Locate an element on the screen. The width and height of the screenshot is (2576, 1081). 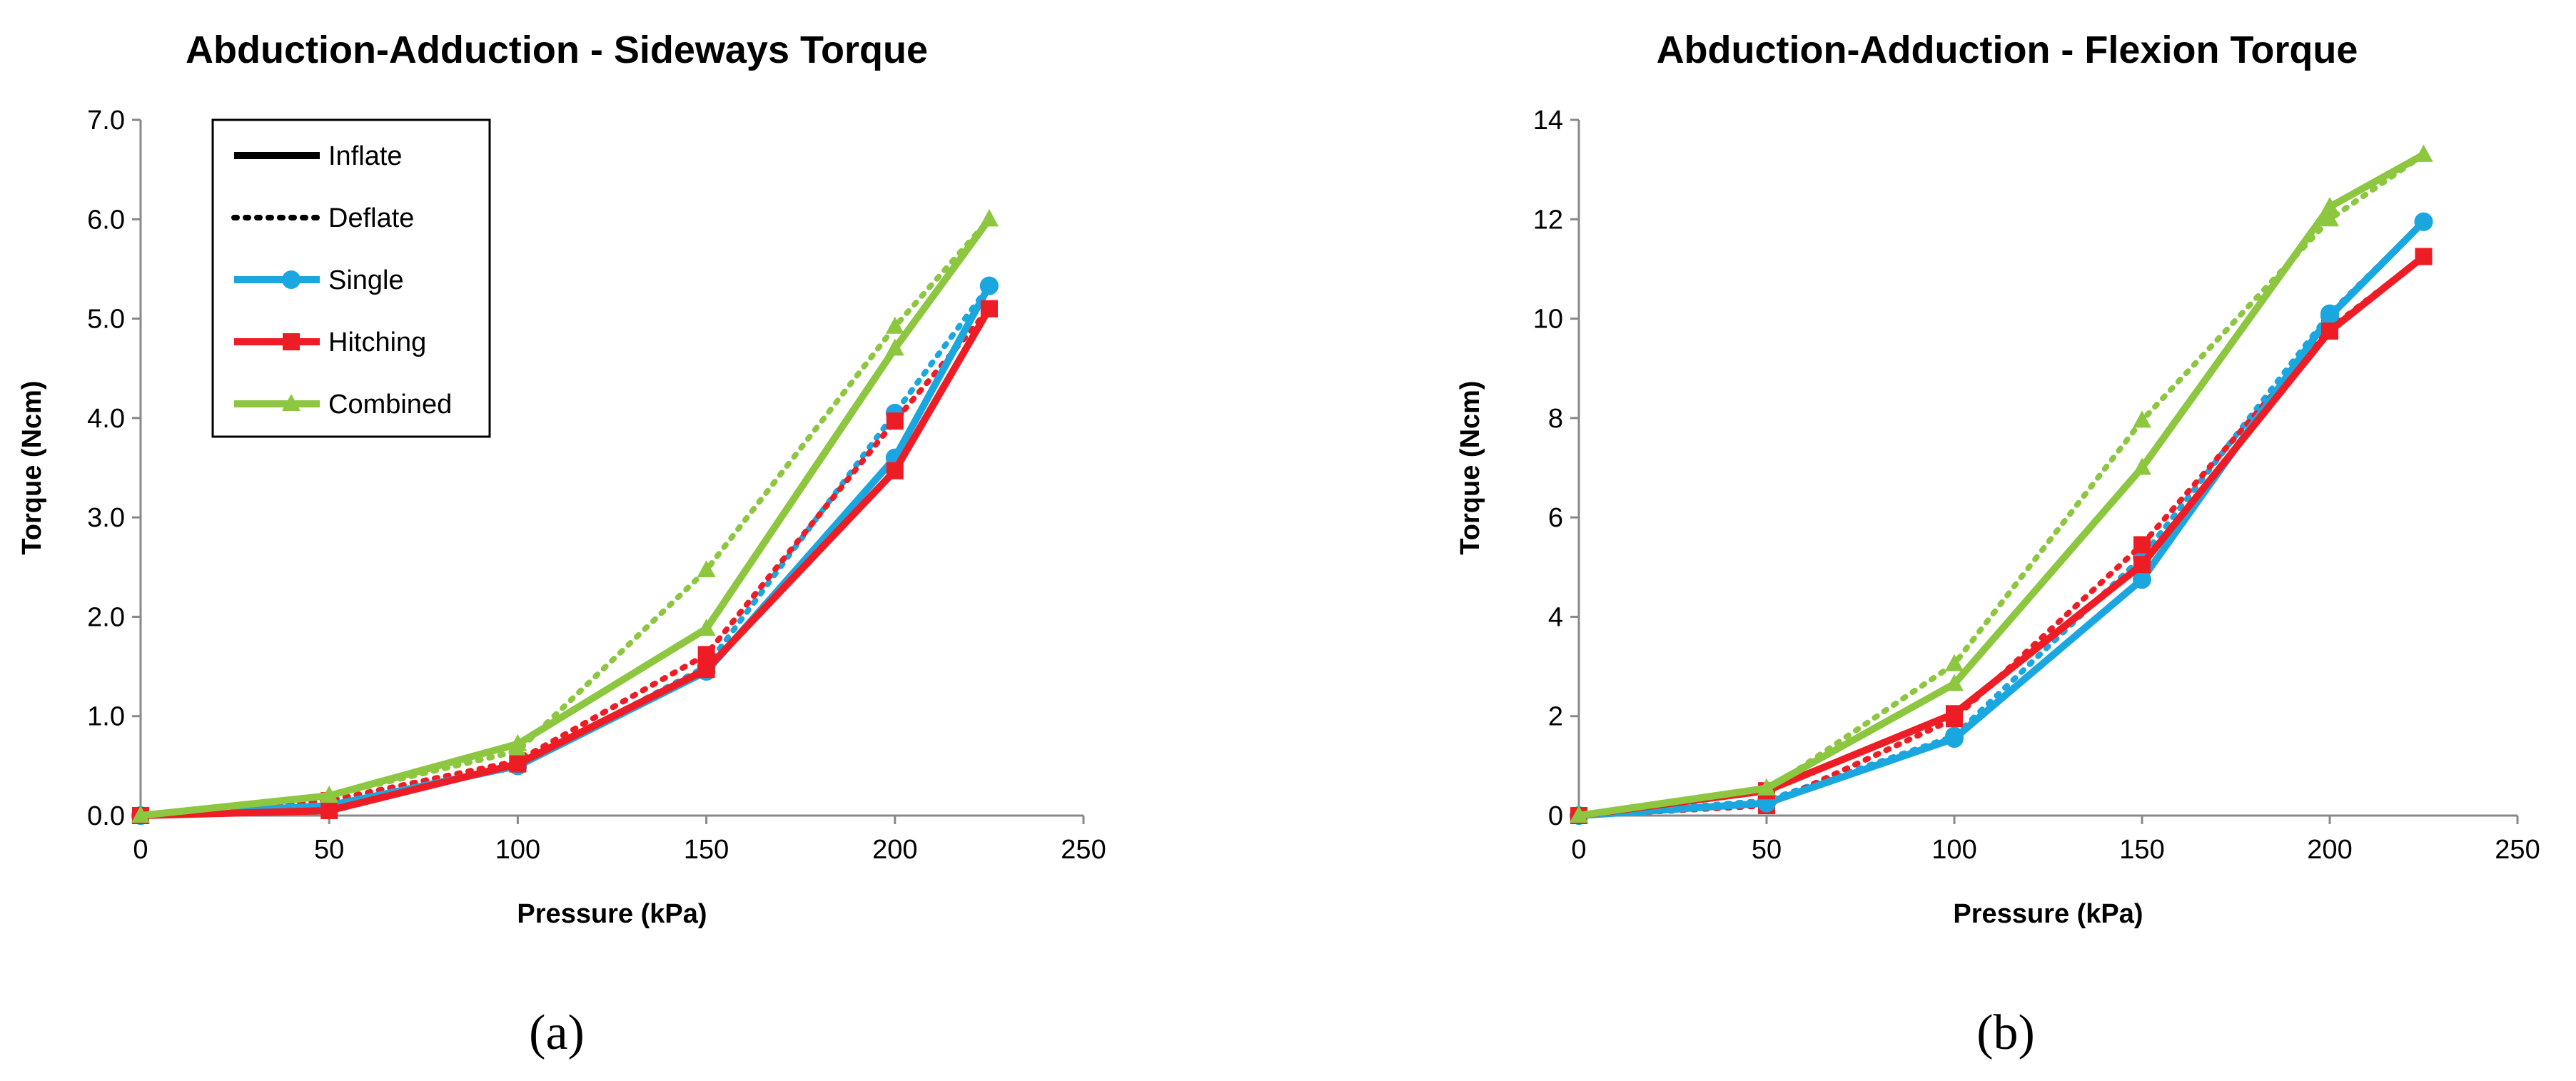
y-tick-label: 10 is located at coordinates (1548, 320).